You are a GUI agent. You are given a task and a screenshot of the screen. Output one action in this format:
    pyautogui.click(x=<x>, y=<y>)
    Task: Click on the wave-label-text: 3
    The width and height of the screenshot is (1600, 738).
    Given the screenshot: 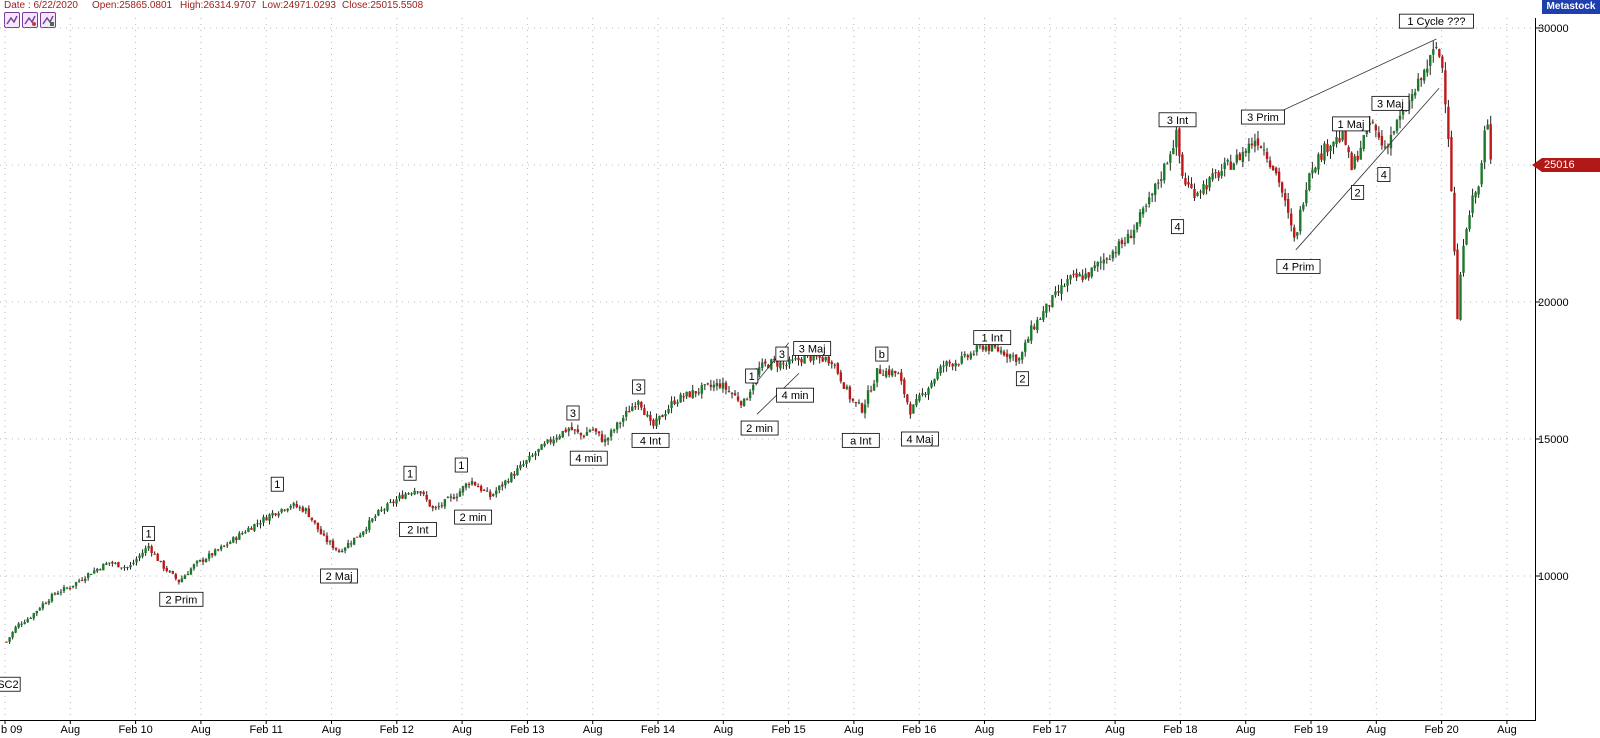 What is the action you would take?
    pyautogui.click(x=639, y=388)
    